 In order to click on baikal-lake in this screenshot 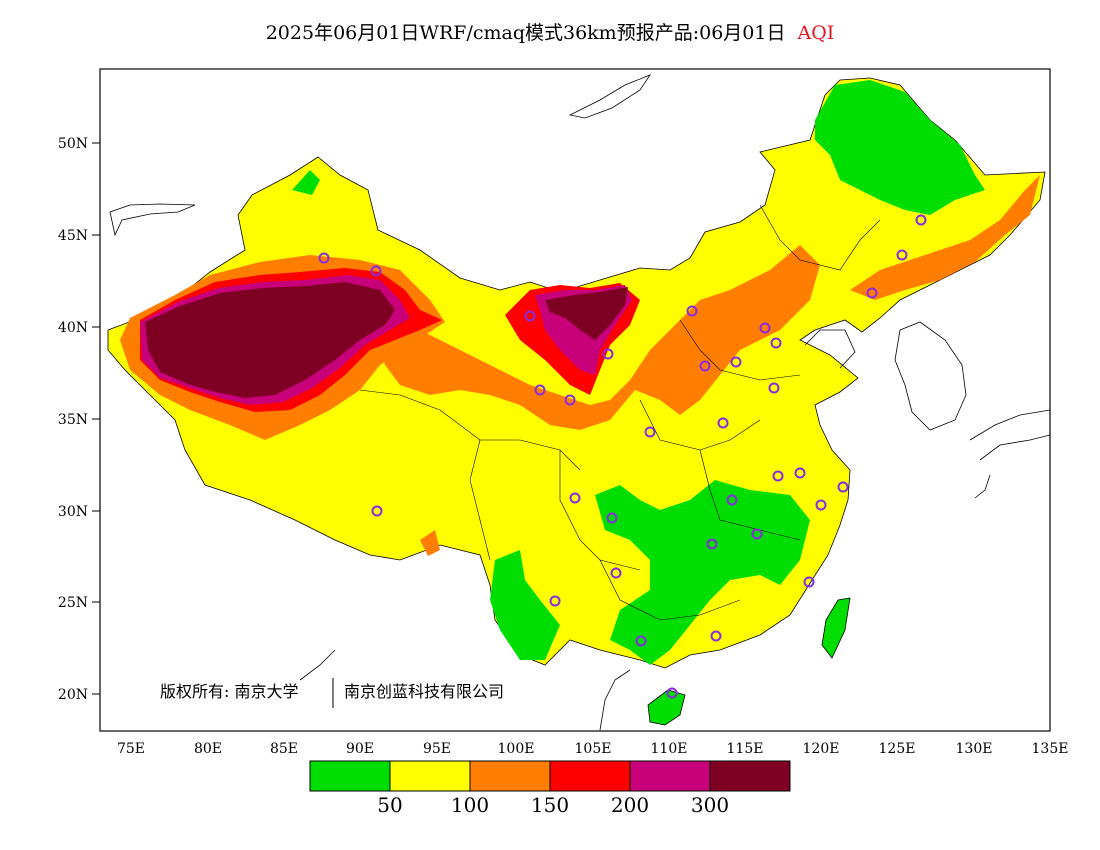, I will do `click(610, 96)`.